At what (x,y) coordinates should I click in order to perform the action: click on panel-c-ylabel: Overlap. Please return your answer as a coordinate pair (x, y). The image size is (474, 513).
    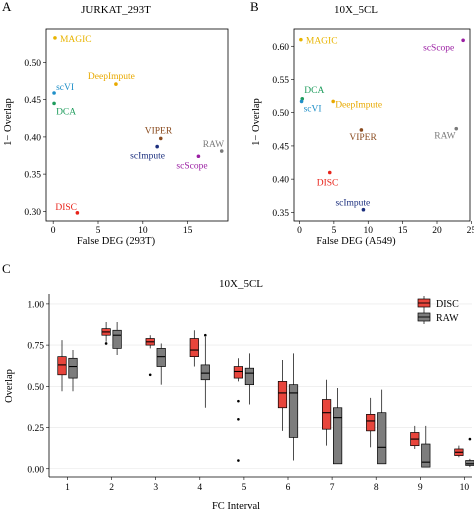
    Looking at the image, I should click on (9, 386).